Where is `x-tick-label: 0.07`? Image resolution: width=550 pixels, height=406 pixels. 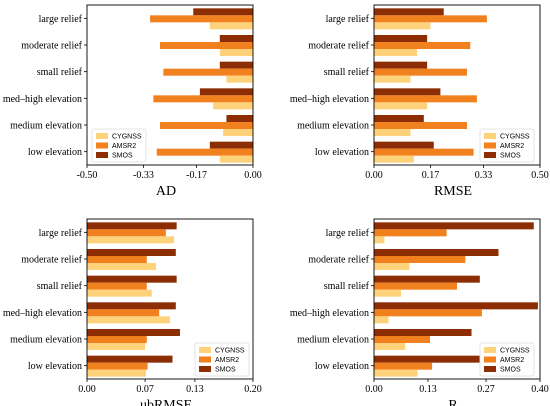 x-tick-label: 0.07 is located at coordinates (145, 389).